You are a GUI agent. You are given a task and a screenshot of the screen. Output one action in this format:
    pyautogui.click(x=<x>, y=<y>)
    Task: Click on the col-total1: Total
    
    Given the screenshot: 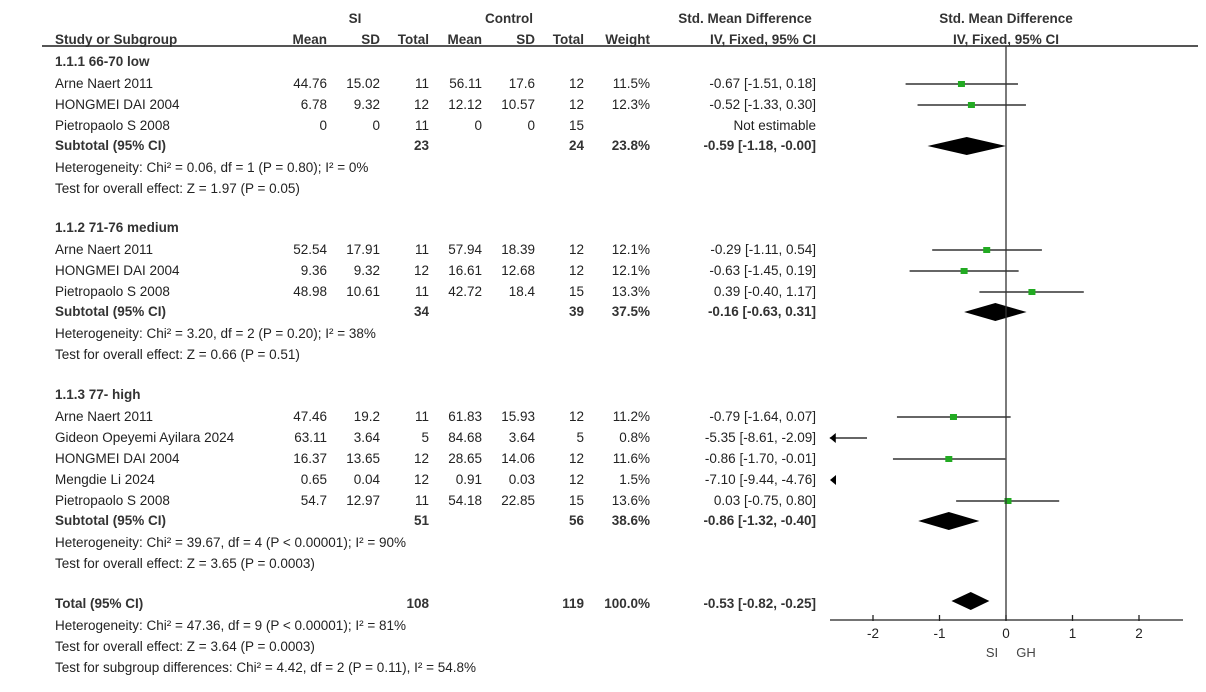 What is the action you would take?
    pyautogui.click(x=413, y=39)
    